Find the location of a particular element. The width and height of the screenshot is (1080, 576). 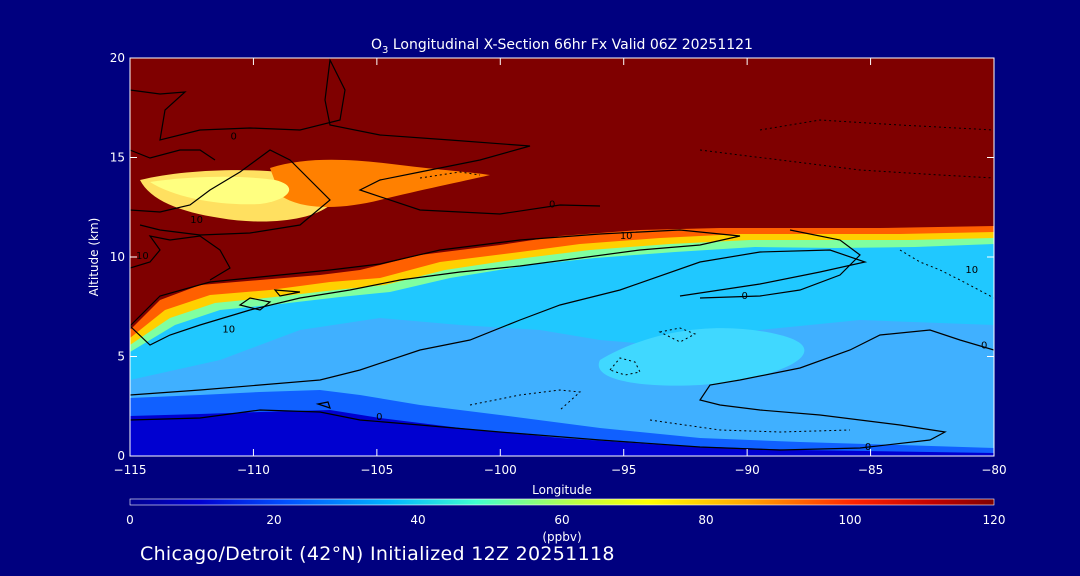

colorbar-tick-label: 80 is located at coordinates (705, 520).